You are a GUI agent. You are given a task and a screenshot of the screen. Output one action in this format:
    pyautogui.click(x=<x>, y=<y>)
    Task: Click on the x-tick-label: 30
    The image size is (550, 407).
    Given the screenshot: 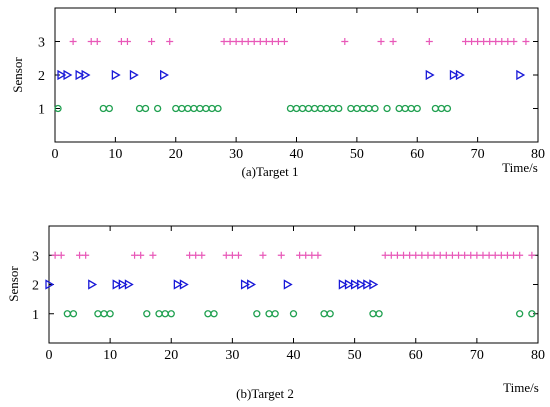 What is the action you would take?
    pyautogui.click(x=236, y=154)
    